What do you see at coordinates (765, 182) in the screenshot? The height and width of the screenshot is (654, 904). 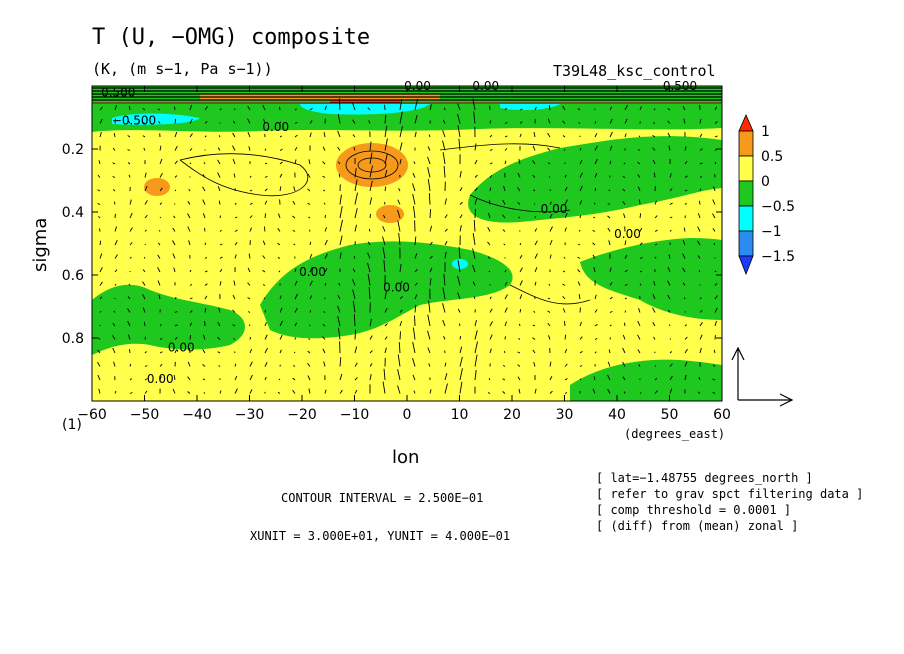 I see `colorbar-label: 0` at bounding box center [765, 182].